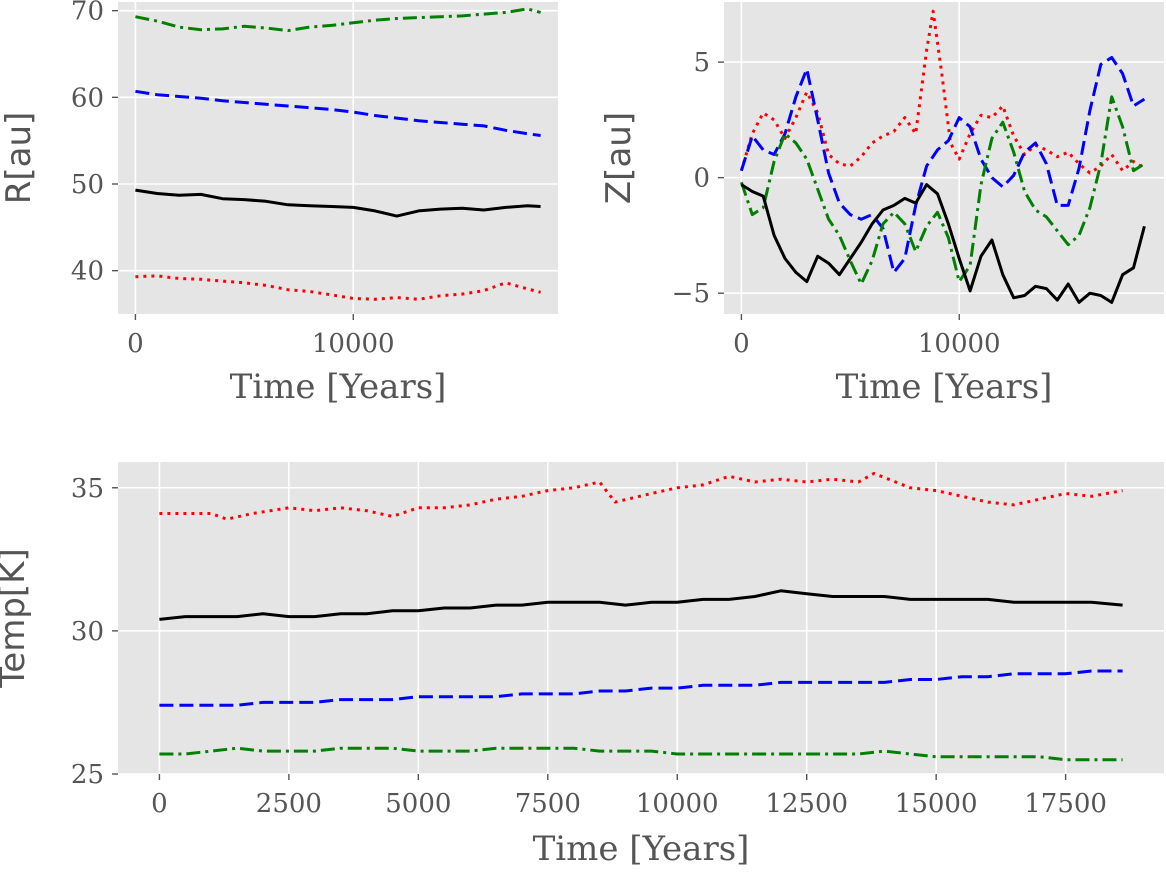  Describe the element at coordinates (701, 179) in the screenshot. I see `y-tick-label: 0` at that location.